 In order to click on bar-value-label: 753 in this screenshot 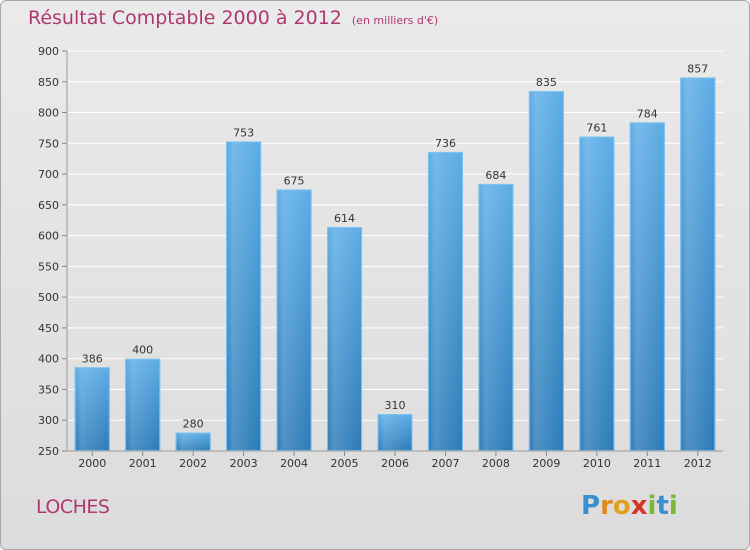, I will do `click(243, 132)`.